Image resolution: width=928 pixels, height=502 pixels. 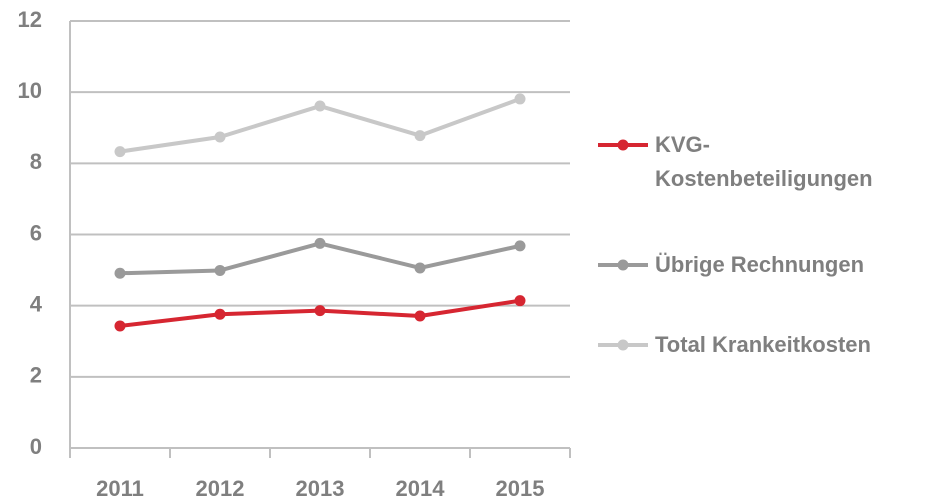 I want to click on x-tick-label: 2012, so click(x=220, y=488).